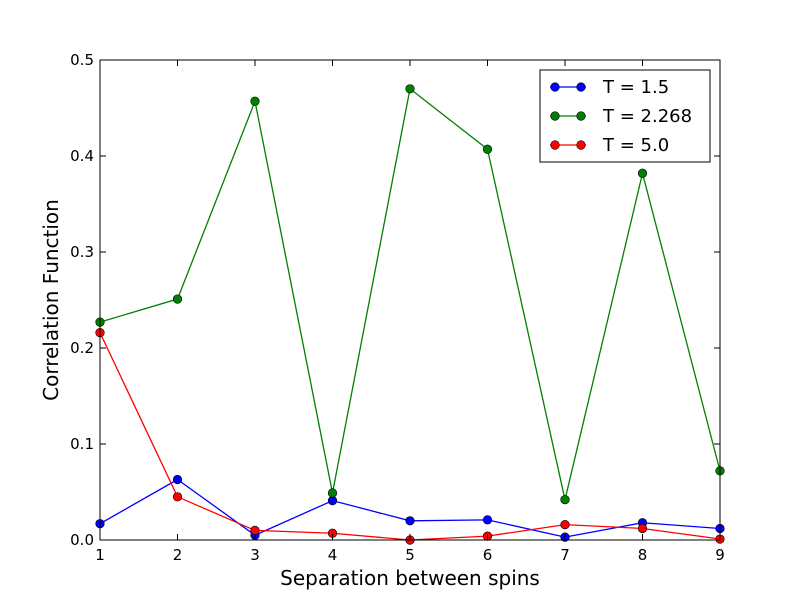  I want to click on x-axis-label: Separation between spins, so click(410, 578).